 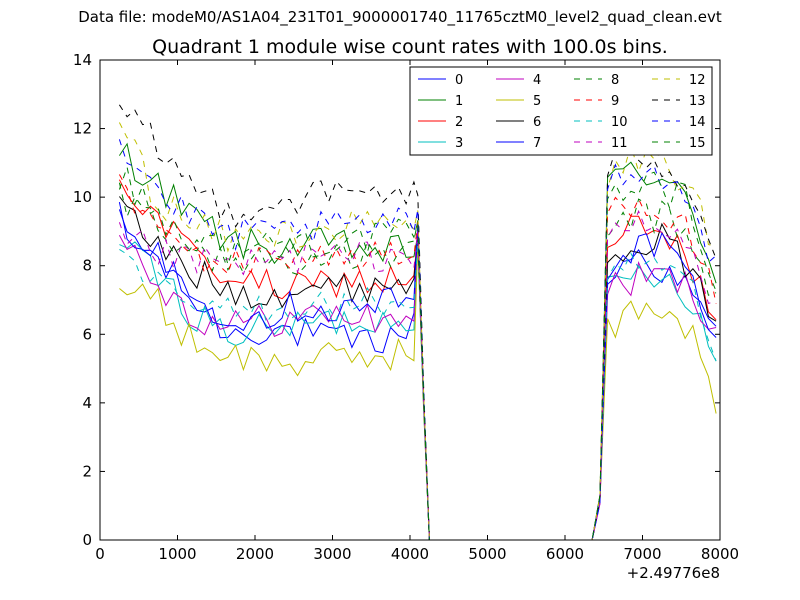 What do you see at coordinates (487, 554) in the screenshot?
I see `x-tick-label: 5000` at bounding box center [487, 554].